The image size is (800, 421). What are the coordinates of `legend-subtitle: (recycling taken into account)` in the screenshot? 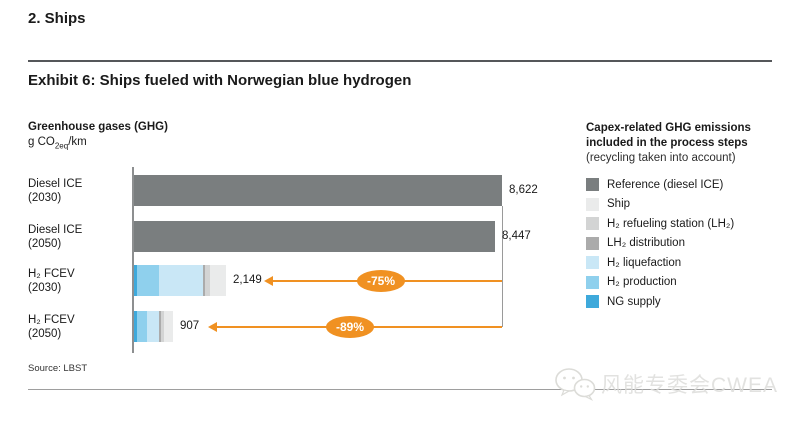 It's located at (661, 158).